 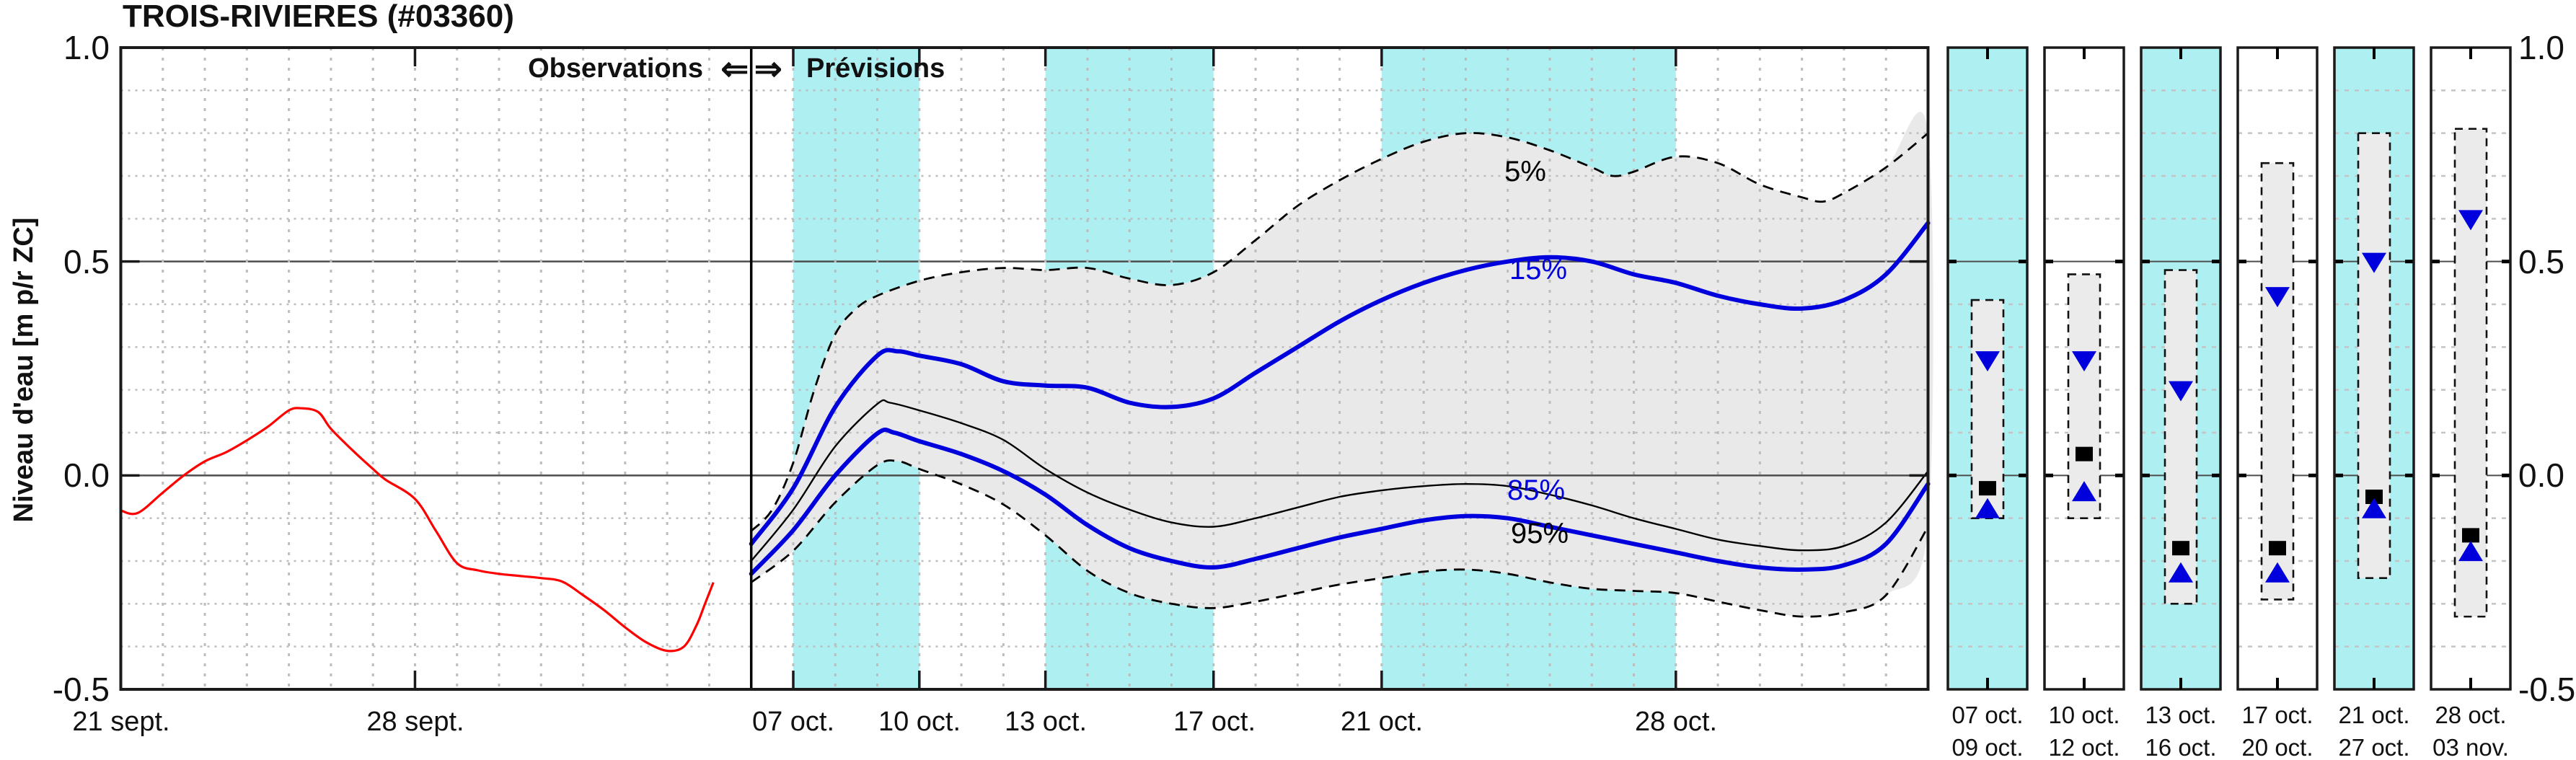 What do you see at coordinates (2374, 747) in the screenshot?
I see `panel-5-end-date: 27 oct.` at bounding box center [2374, 747].